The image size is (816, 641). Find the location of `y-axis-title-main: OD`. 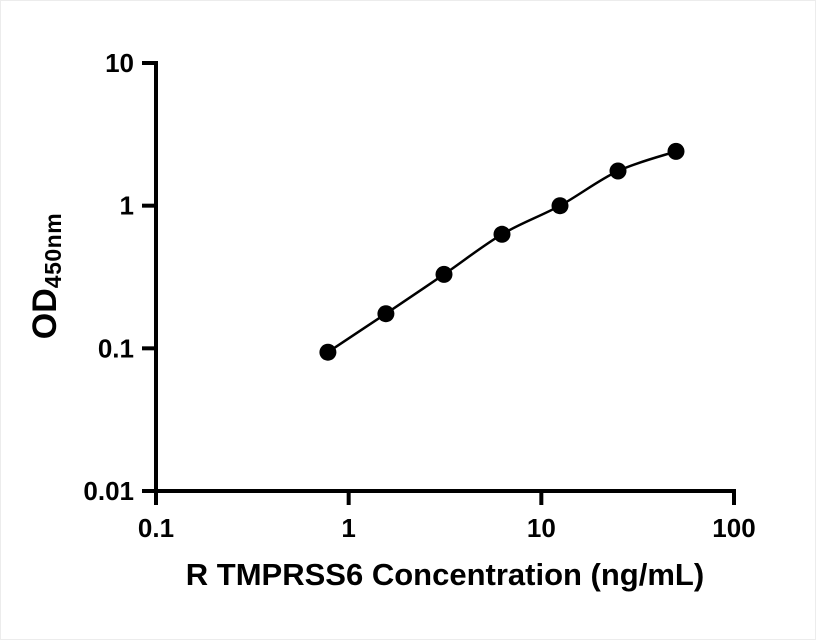

y-axis-title-main: OD is located at coordinates (45, 314).